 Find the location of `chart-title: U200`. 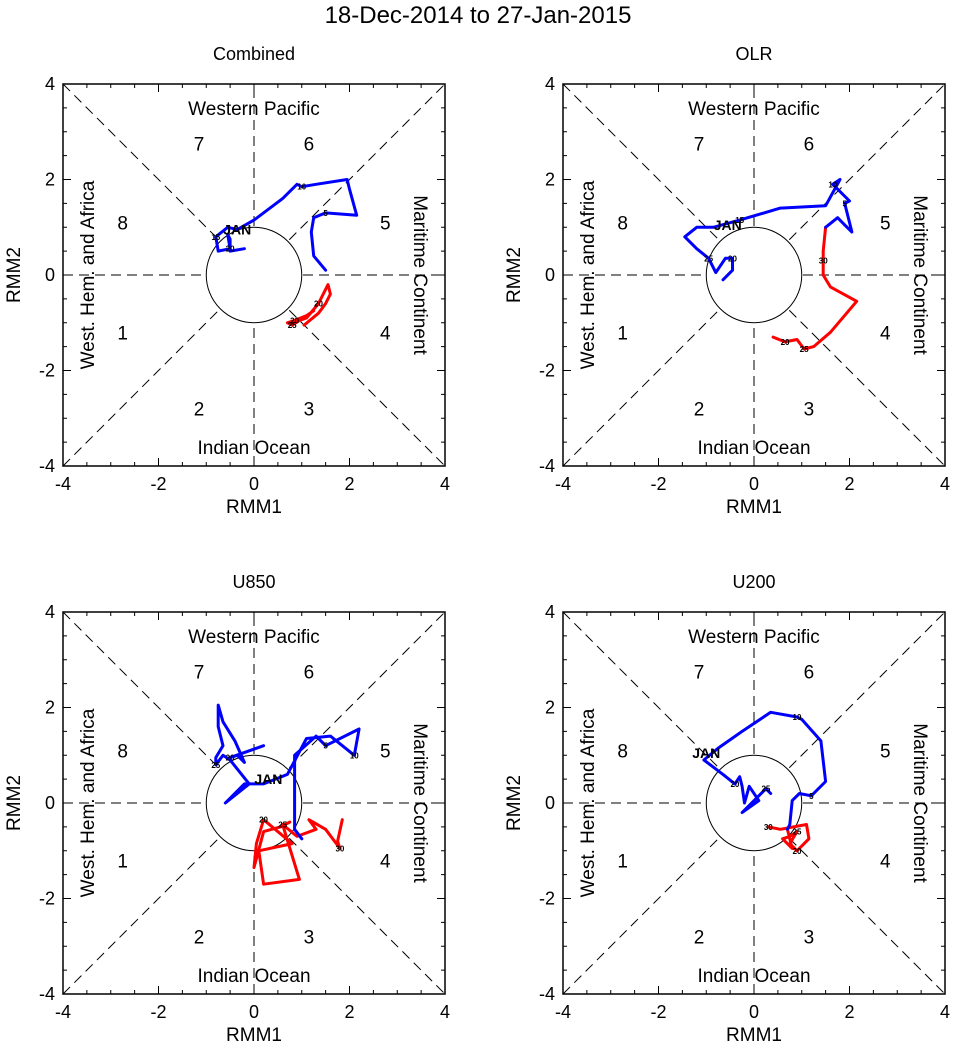

chart-title: U200 is located at coordinates (753, 582).